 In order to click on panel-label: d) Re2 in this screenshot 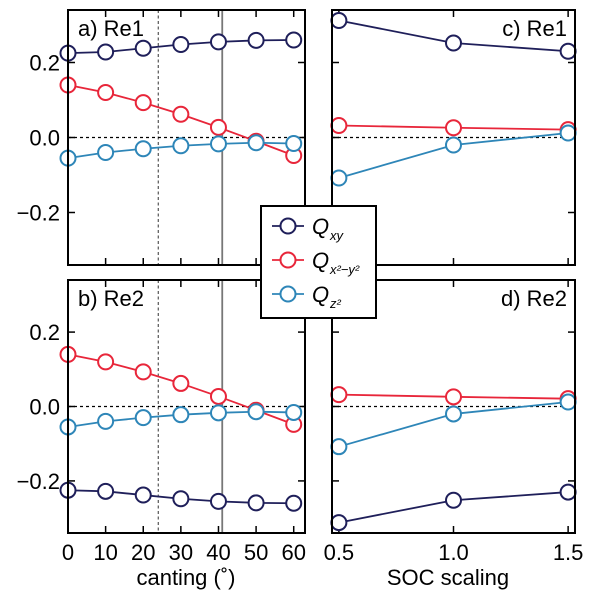, I will do `click(534, 298)`.